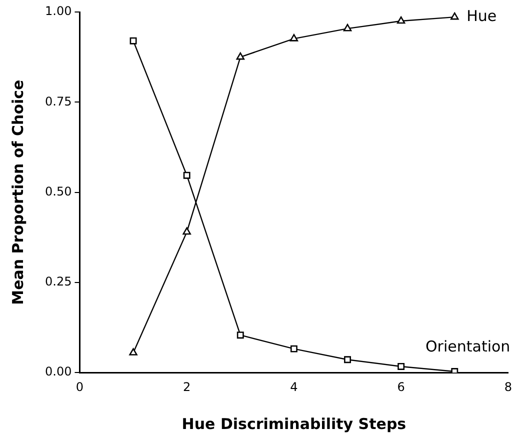 Image resolution: width=515 pixels, height=446 pixels. Describe the element at coordinates (80, 387) in the screenshot. I see `x-tick-label: 0` at that location.